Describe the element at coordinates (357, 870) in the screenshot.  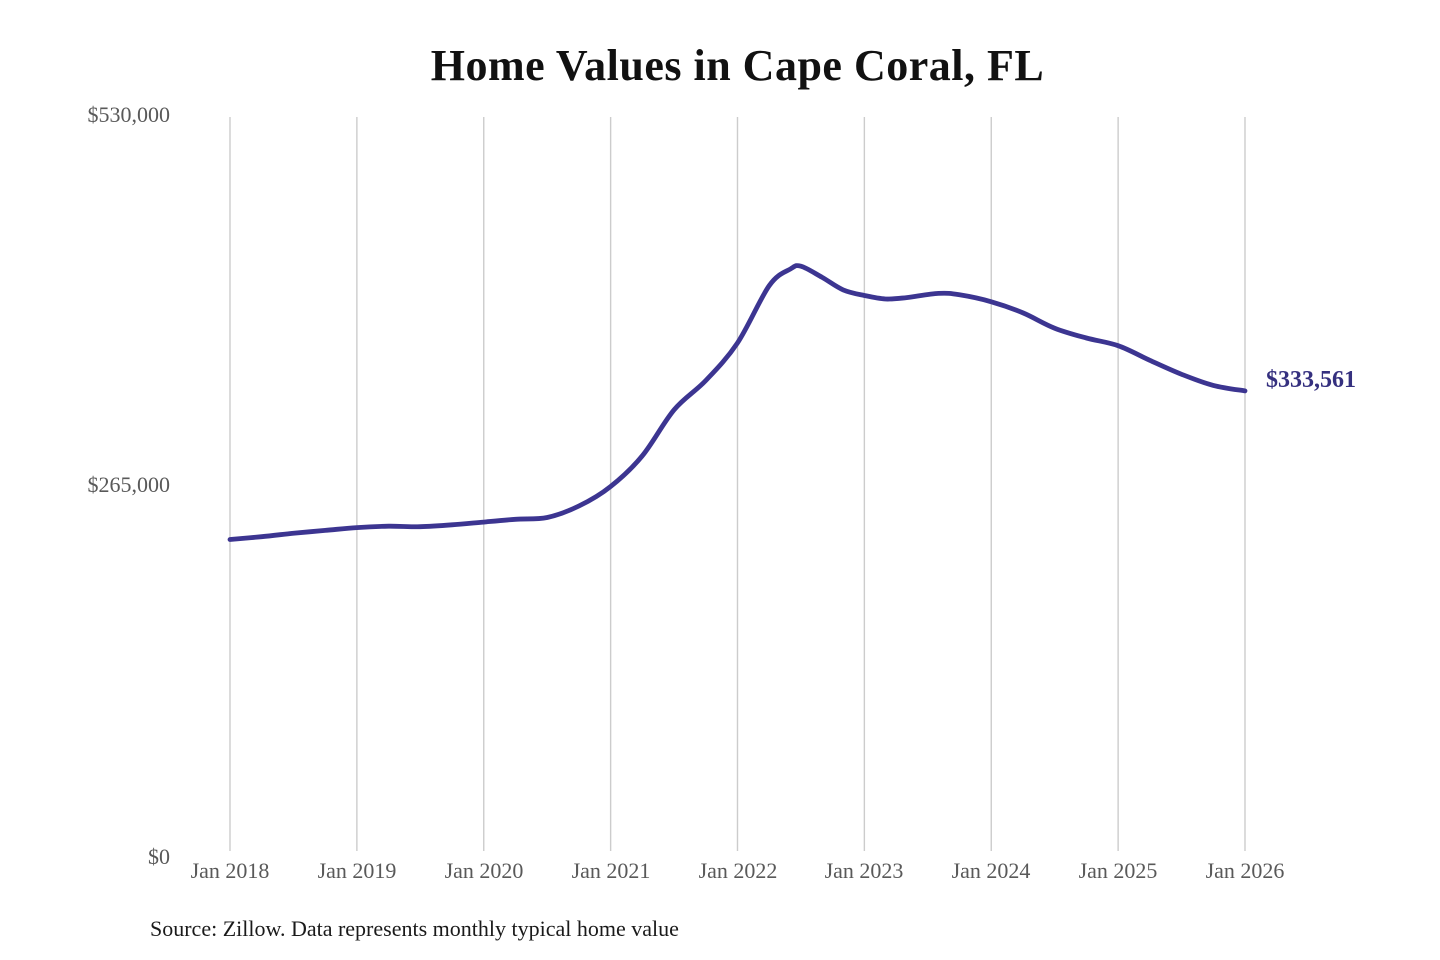
I see `x-axis-tick-label: Jan 2019` at that location.